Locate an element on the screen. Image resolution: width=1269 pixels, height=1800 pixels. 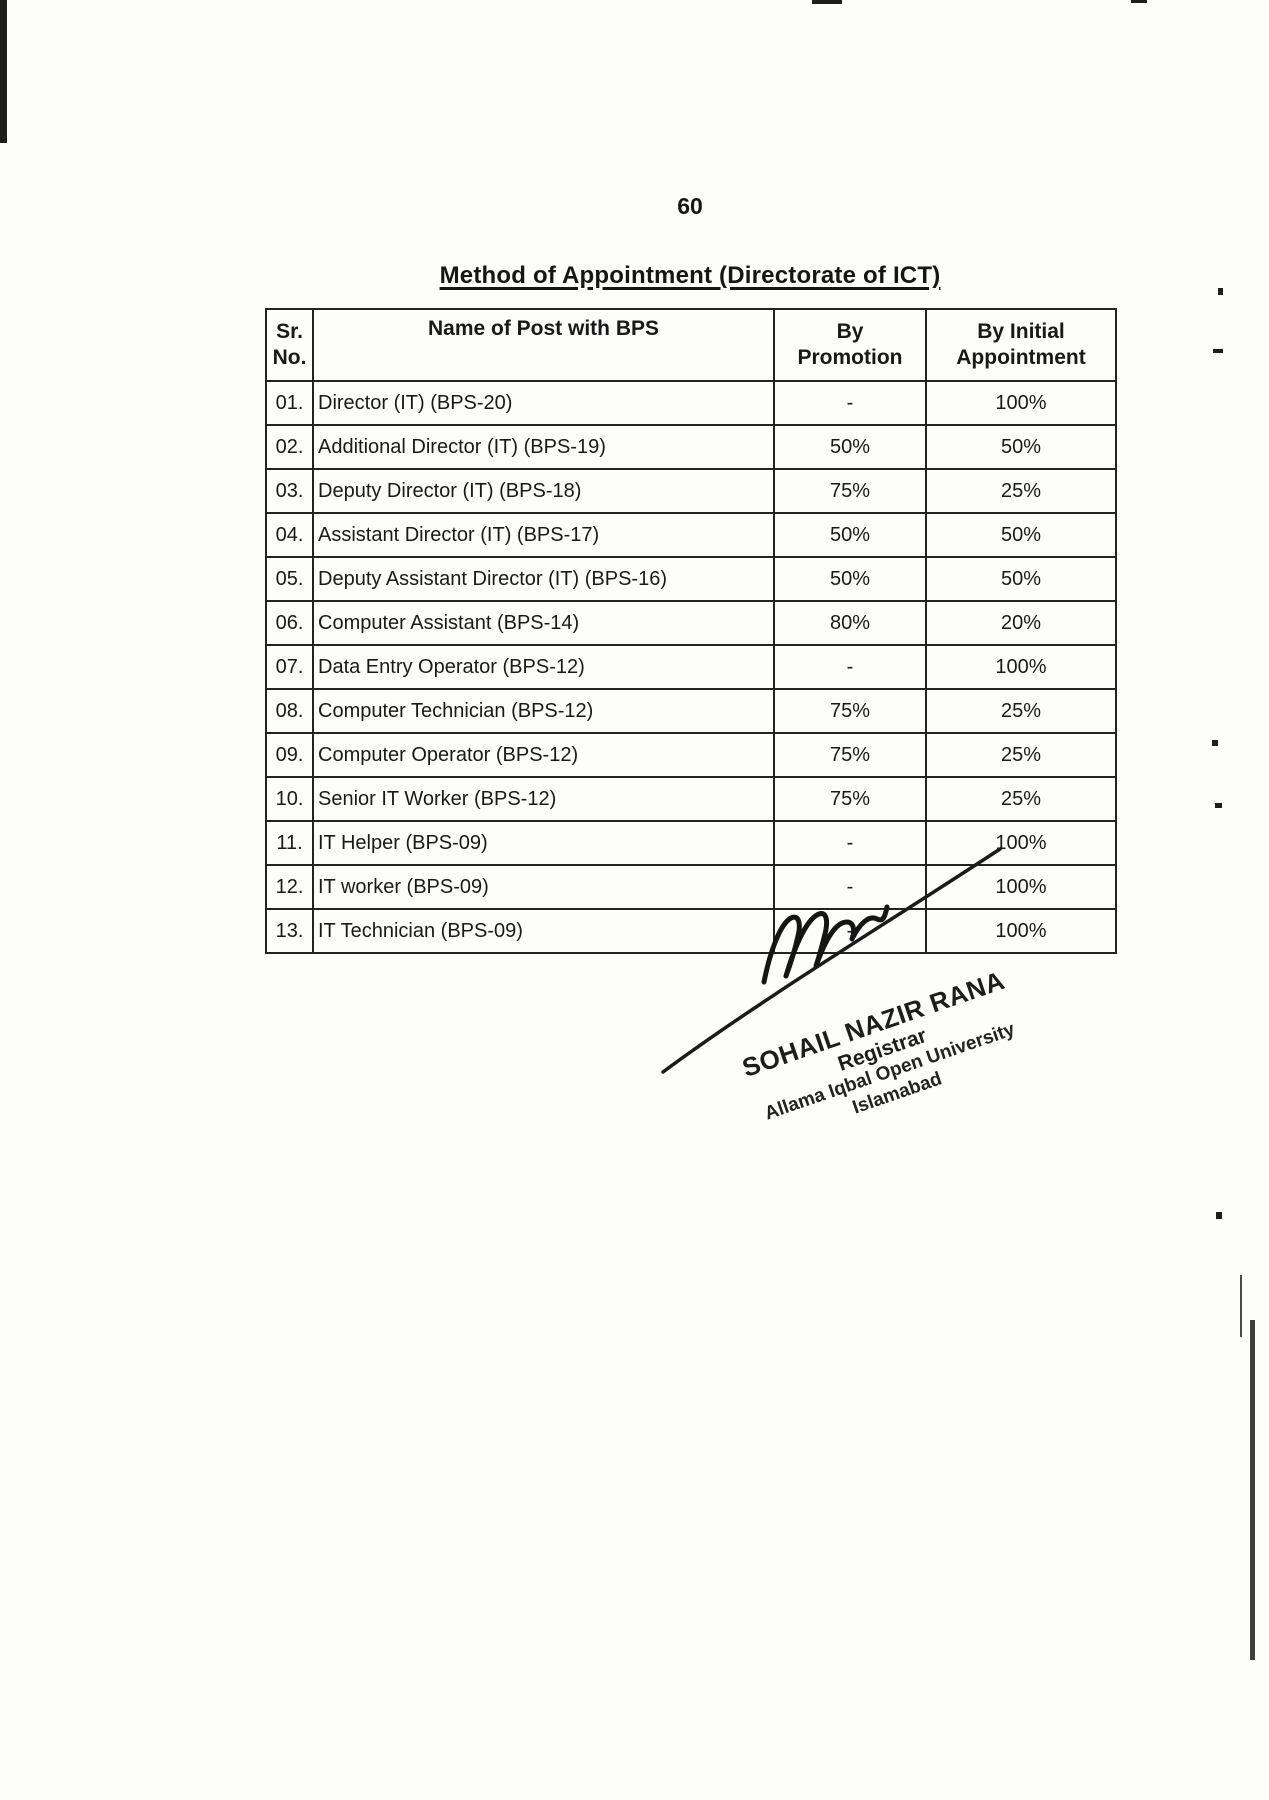
cell-sr-no: 11. is located at coordinates (289, 843).